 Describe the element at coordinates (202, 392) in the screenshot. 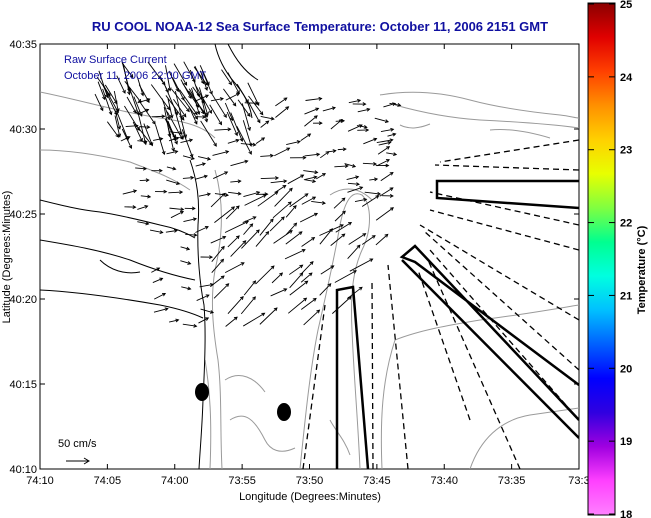

I see `station-marker-west` at that location.